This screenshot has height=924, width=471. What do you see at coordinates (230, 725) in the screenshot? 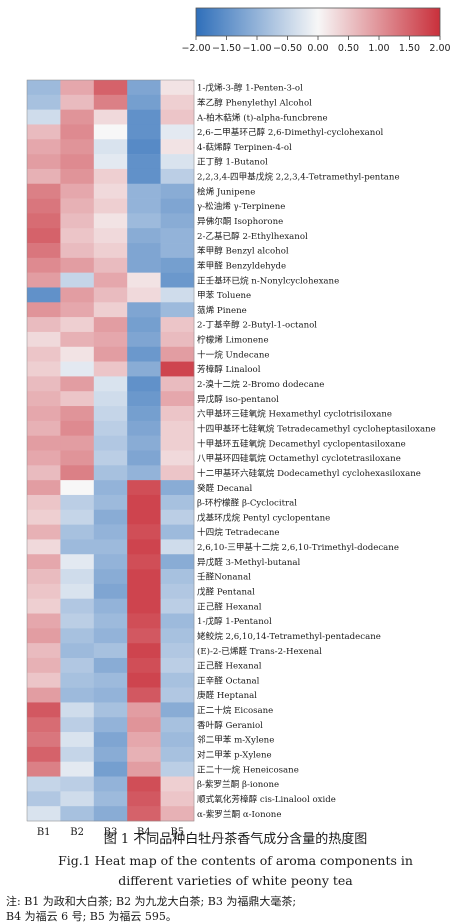
I see `row-label: 香叶醇 Geraniol` at bounding box center [230, 725].